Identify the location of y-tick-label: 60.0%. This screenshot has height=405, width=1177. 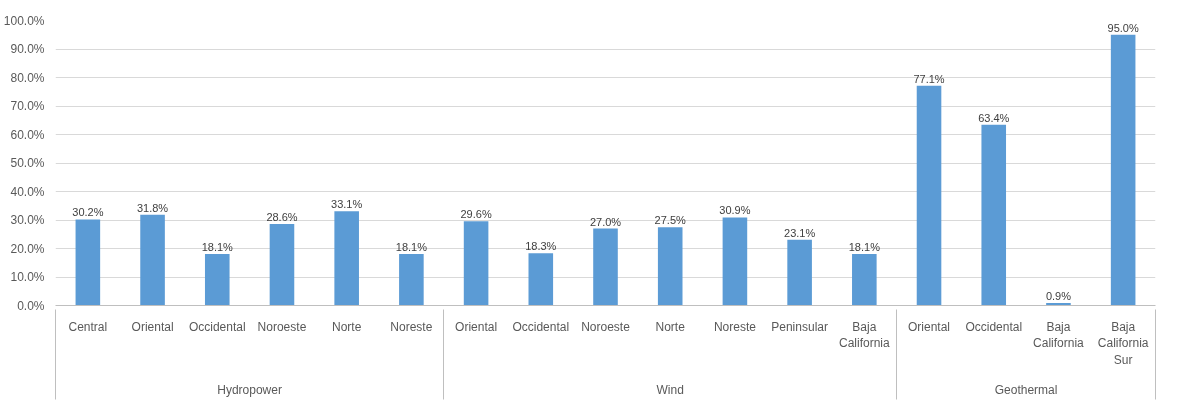
(27, 134).